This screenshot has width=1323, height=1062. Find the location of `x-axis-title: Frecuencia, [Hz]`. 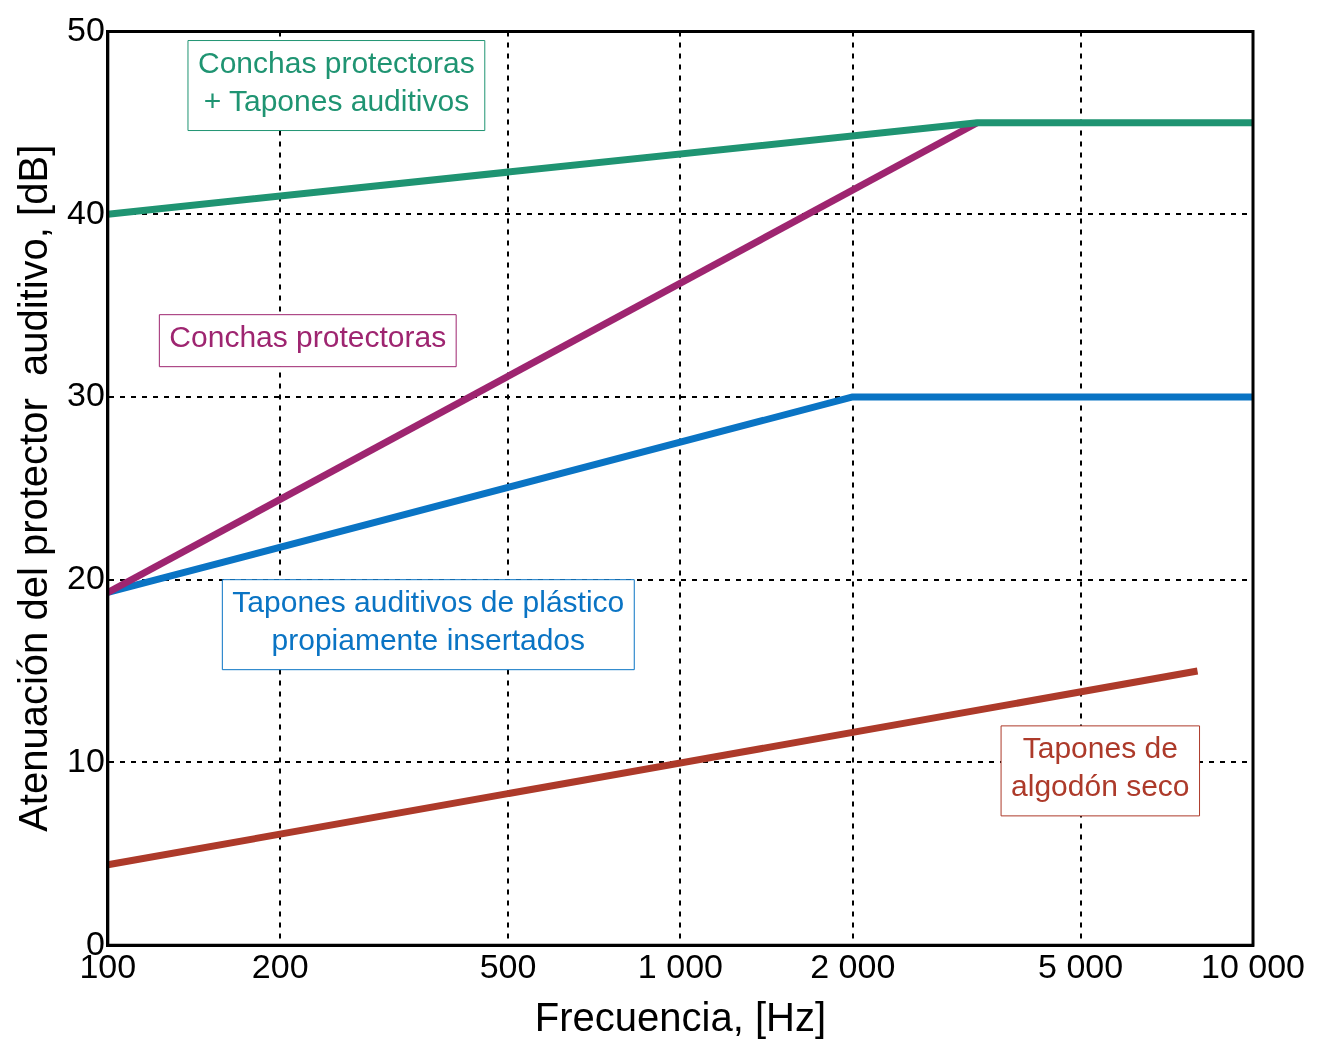

x-axis-title: Frecuencia, [Hz] is located at coordinates (680, 1017).